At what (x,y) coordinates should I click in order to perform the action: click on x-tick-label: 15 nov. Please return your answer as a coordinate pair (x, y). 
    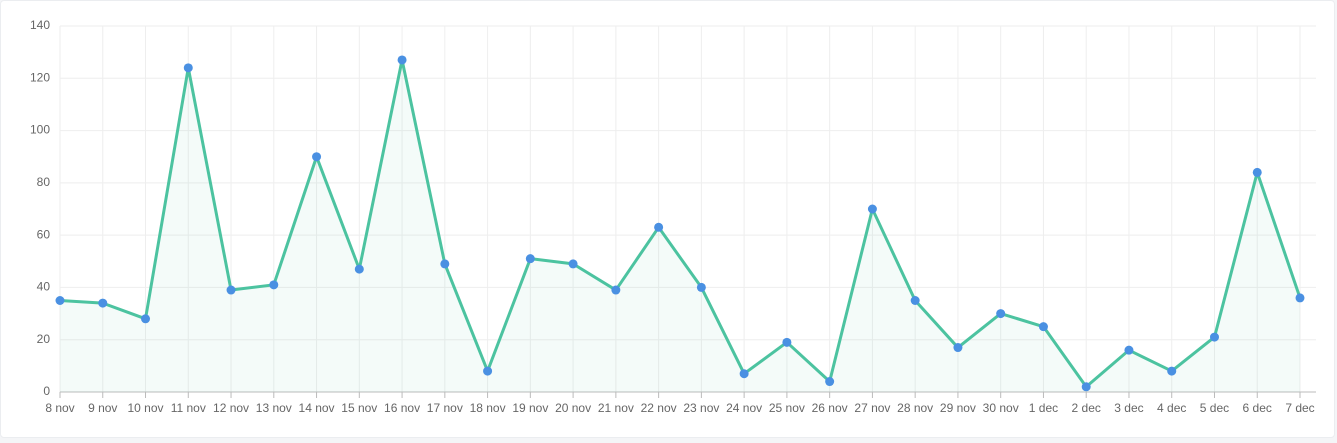
    Looking at the image, I should click on (359, 408).